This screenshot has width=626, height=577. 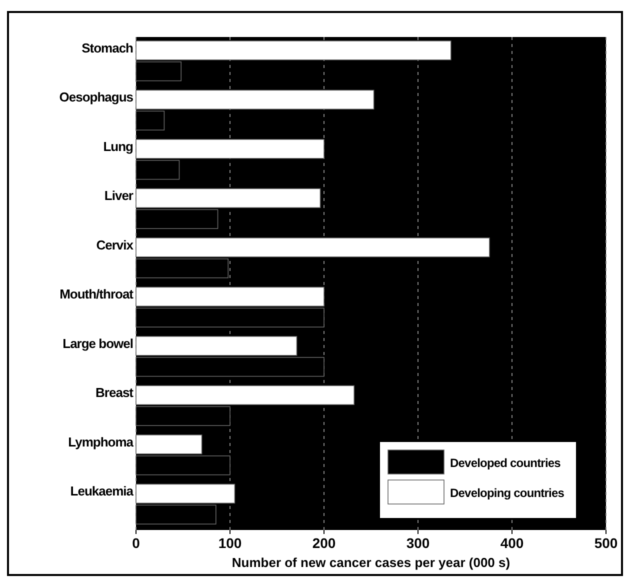 I want to click on legend-label: Developing countries, so click(x=507, y=493).